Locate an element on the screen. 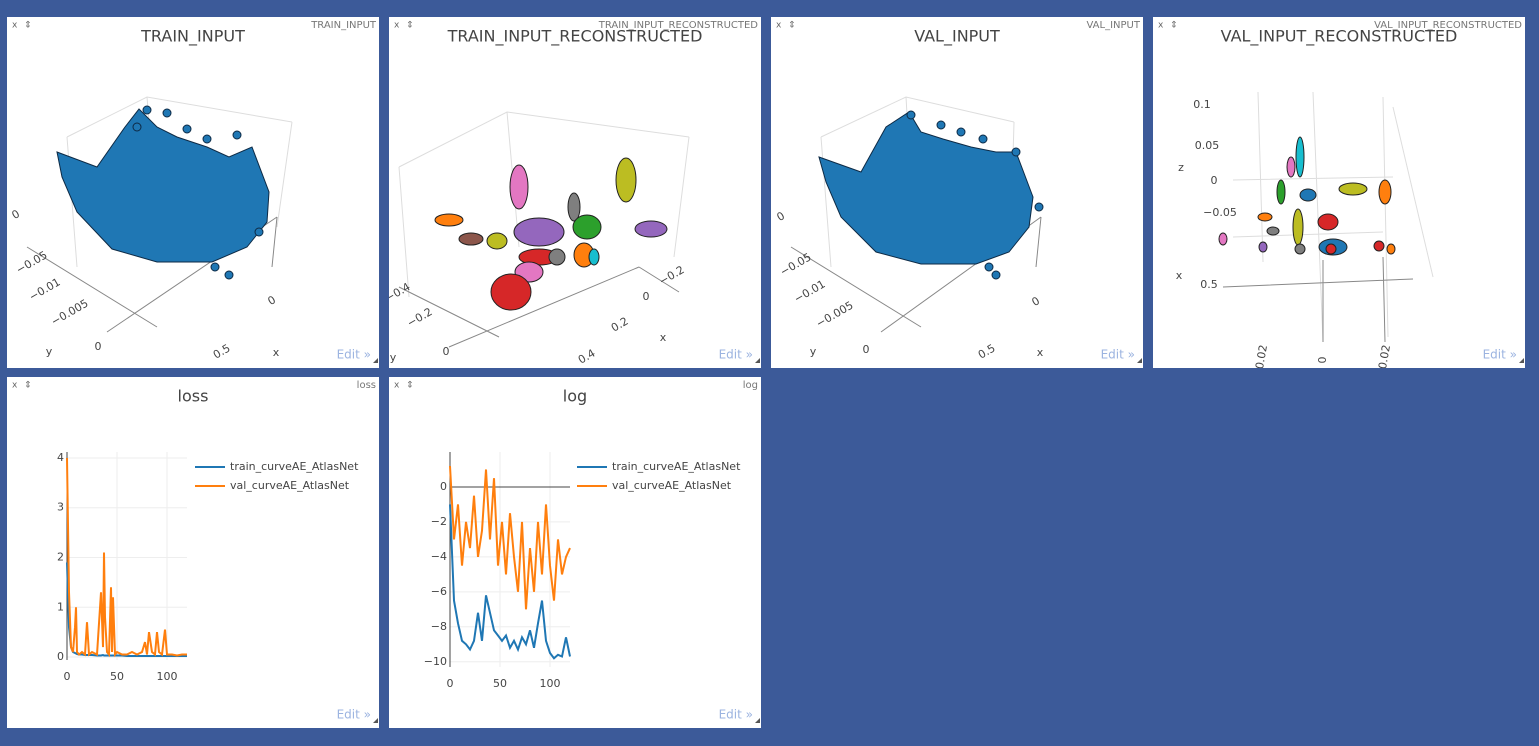 The width and height of the screenshot is (1539, 746). pane-tab: TRAIN_INPUT is located at coordinates (343, 25).